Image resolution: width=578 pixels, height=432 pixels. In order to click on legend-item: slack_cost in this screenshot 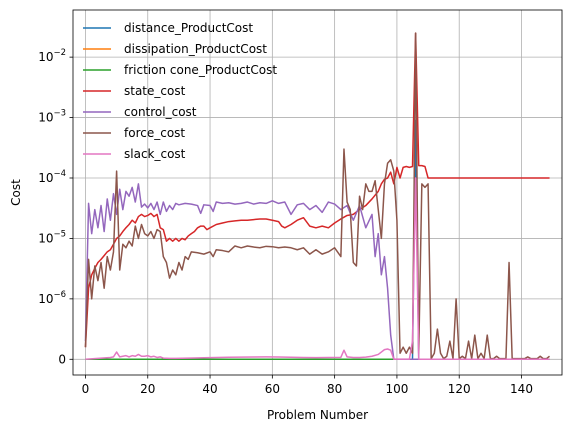, I will do `click(134, 154)`.